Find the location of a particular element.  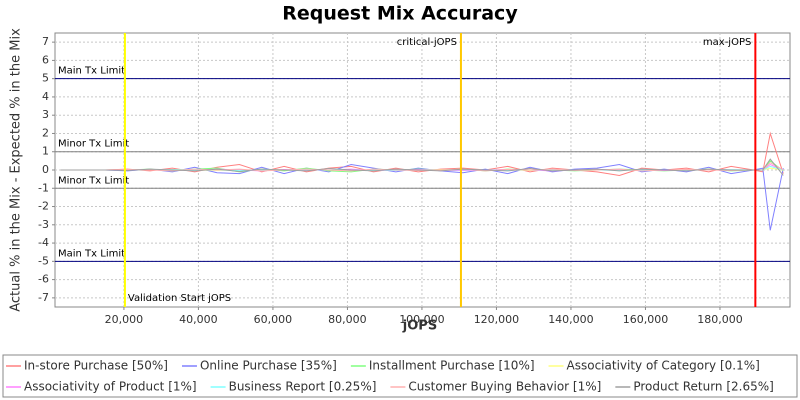

chart-title: Request Mix Accuracy is located at coordinates (400, 14).